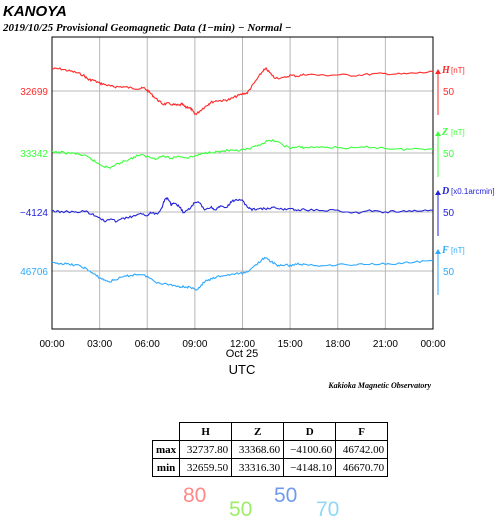 This screenshot has width=500, height=523. I want to click on handwritten-note-h: 80, so click(195, 495).